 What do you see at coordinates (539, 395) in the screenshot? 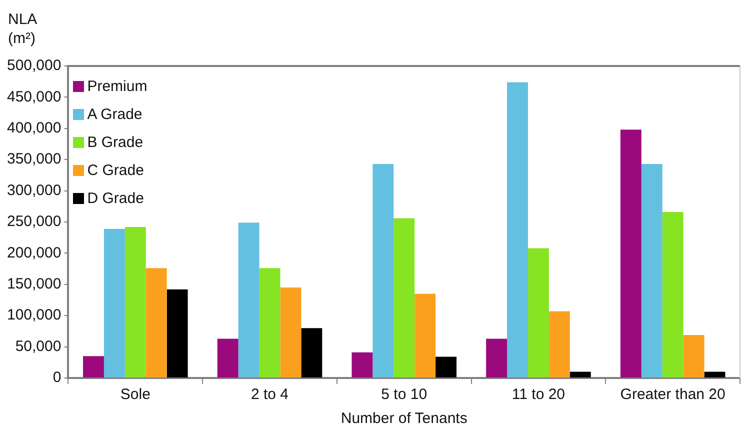
I see `x-tick-label: 11 to 20` at bounding box center [539, 395].